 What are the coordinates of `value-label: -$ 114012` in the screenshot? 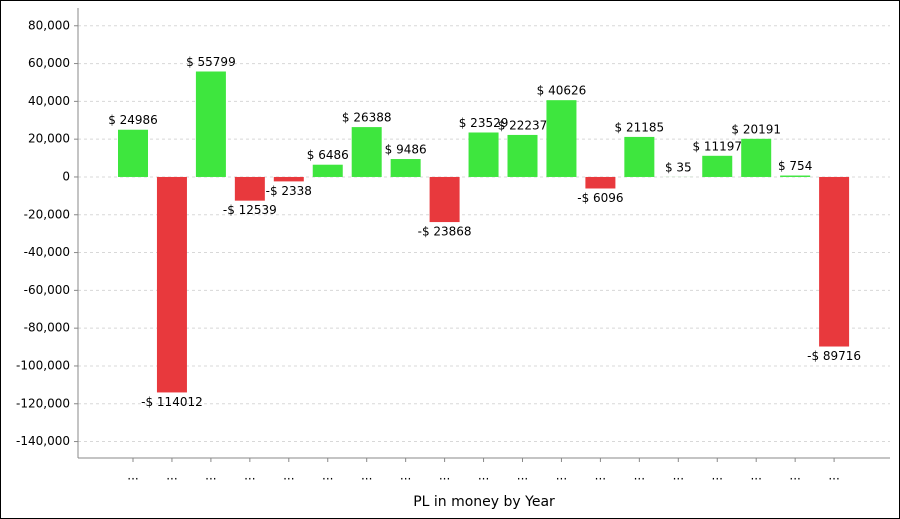 It's located at (172, 402).